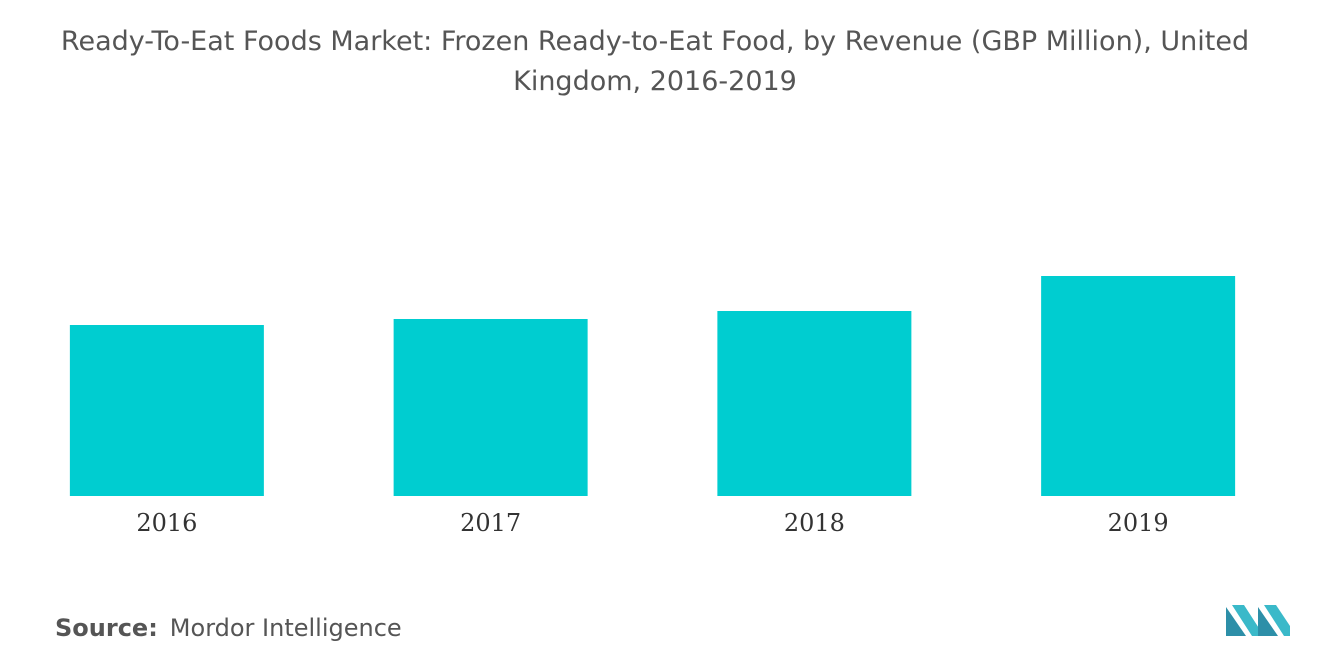  What do you see at coordinates (1258, 620) in the screenshot?
I see `logo` at bounding box center [1258, 620].